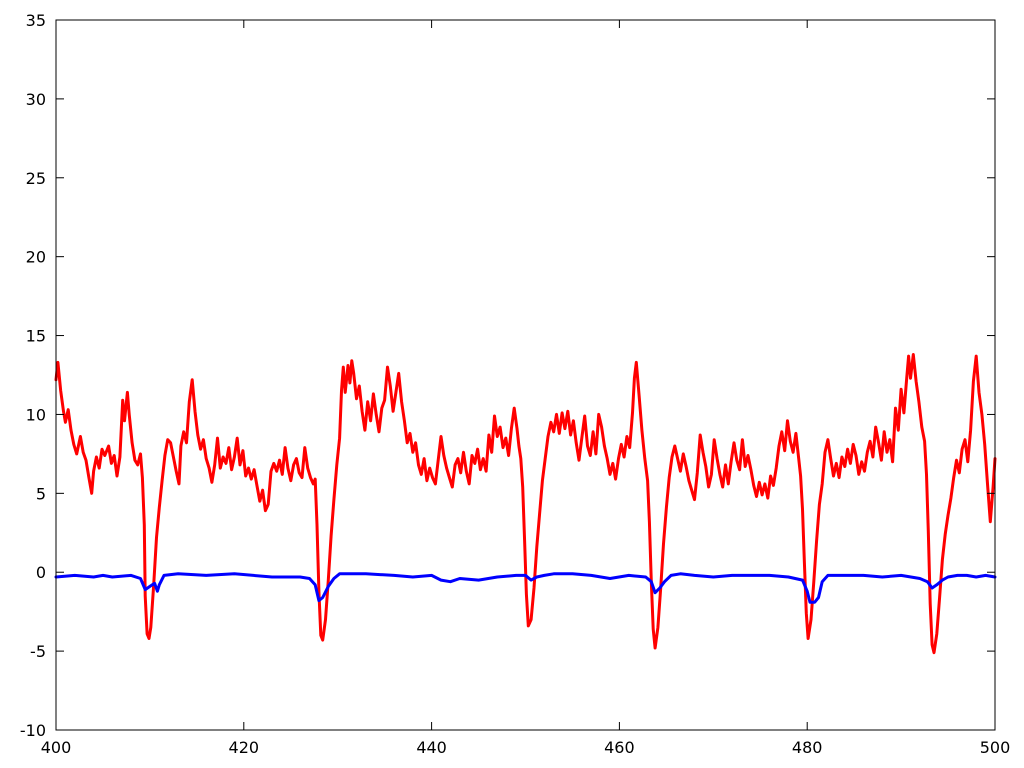 Image resolution: width=1024 pixels, height=768 pixels. What do you see at coordinates (41, 493) in the screenshot?
I see `y-tick-label: 5` at bounding box center [41, 493].